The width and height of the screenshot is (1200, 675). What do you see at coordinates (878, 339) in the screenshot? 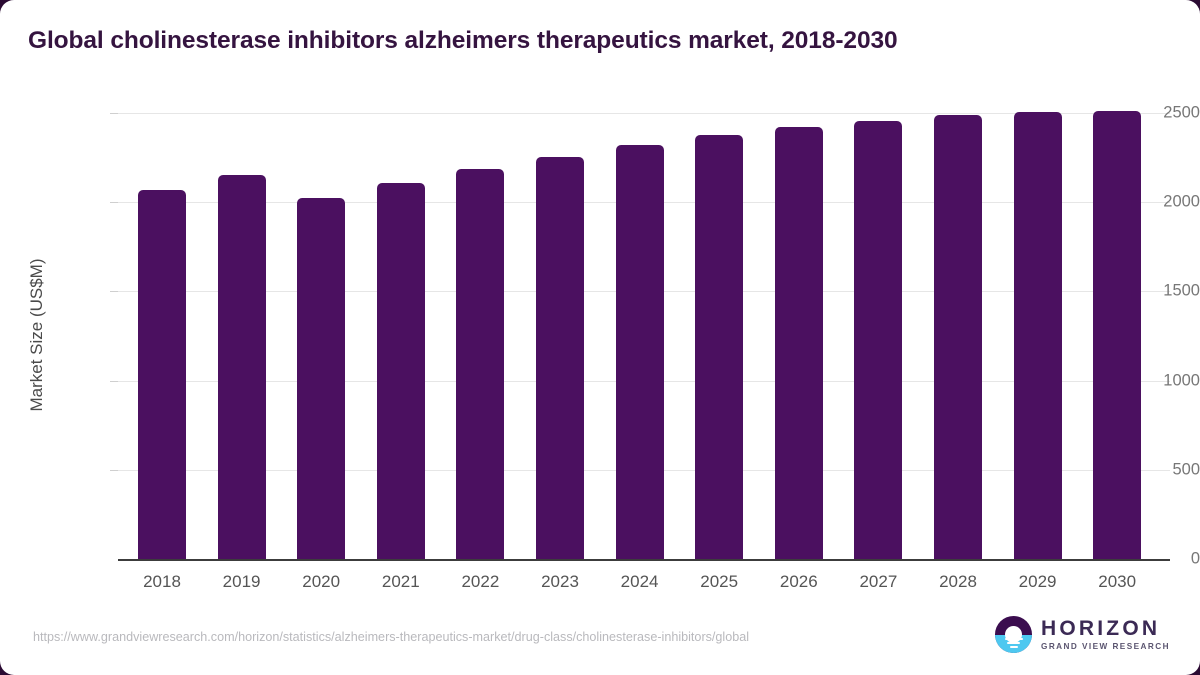
I see `bar-2027` at bounding box center [878, 339].